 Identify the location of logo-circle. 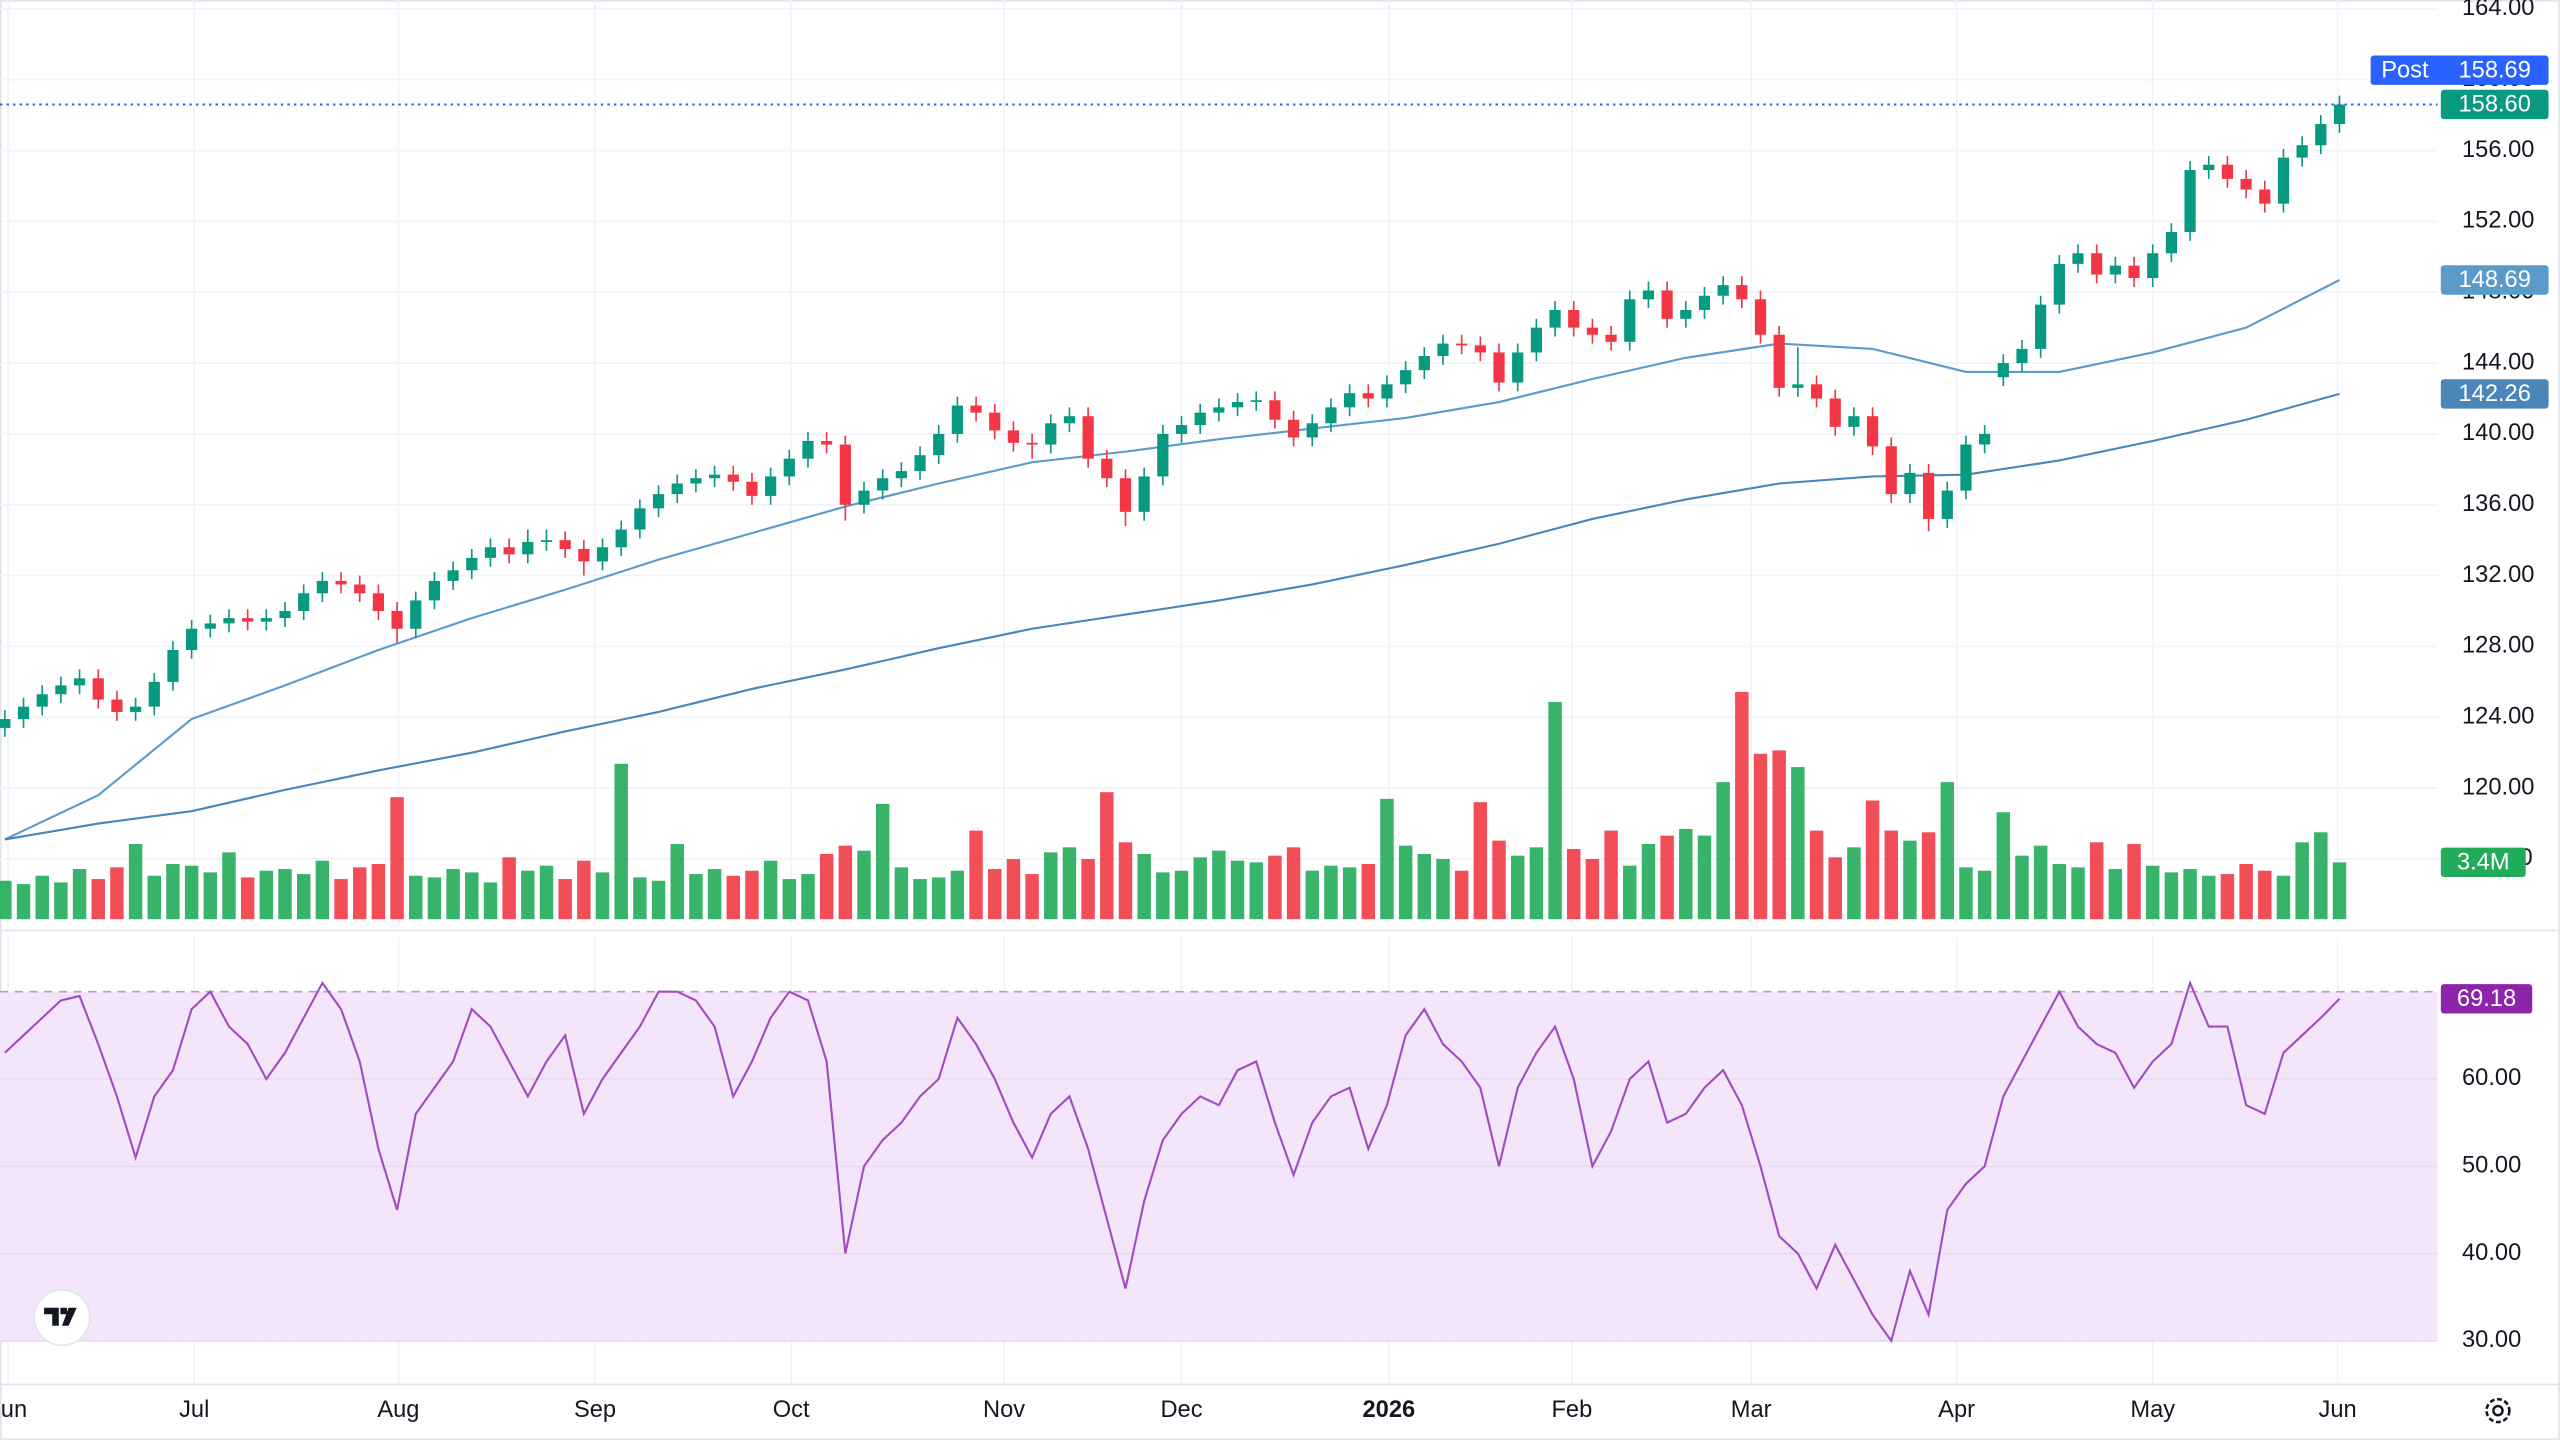
(62, 1317).